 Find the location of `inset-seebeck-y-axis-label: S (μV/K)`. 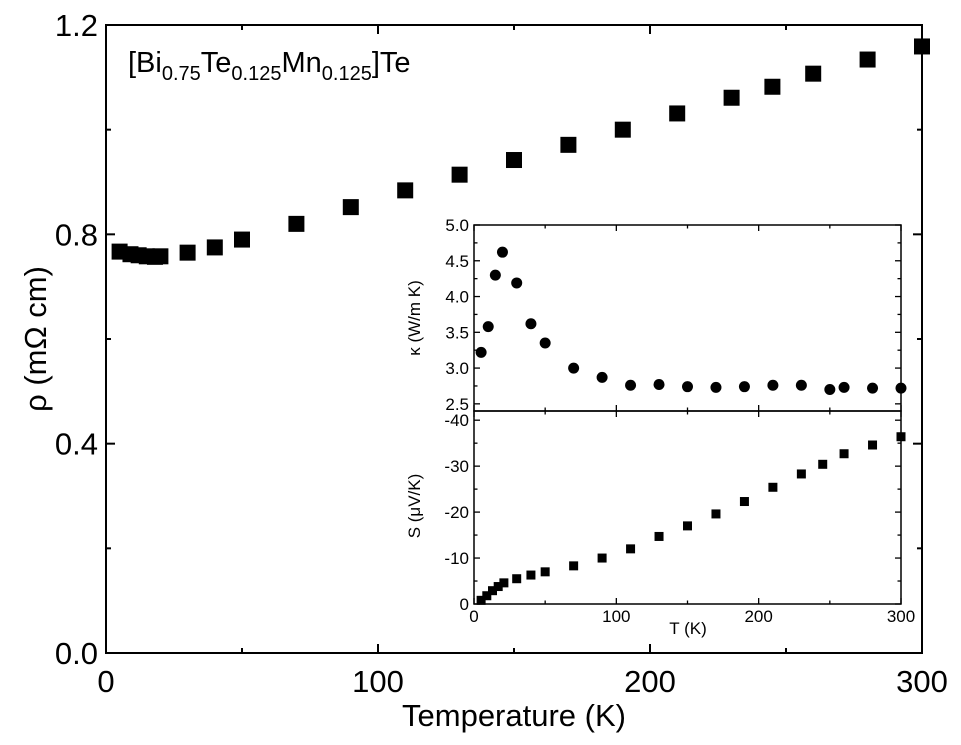

inset-seebeck-y-axis-label: S (μV/K) is located at coordinates (414, 506).